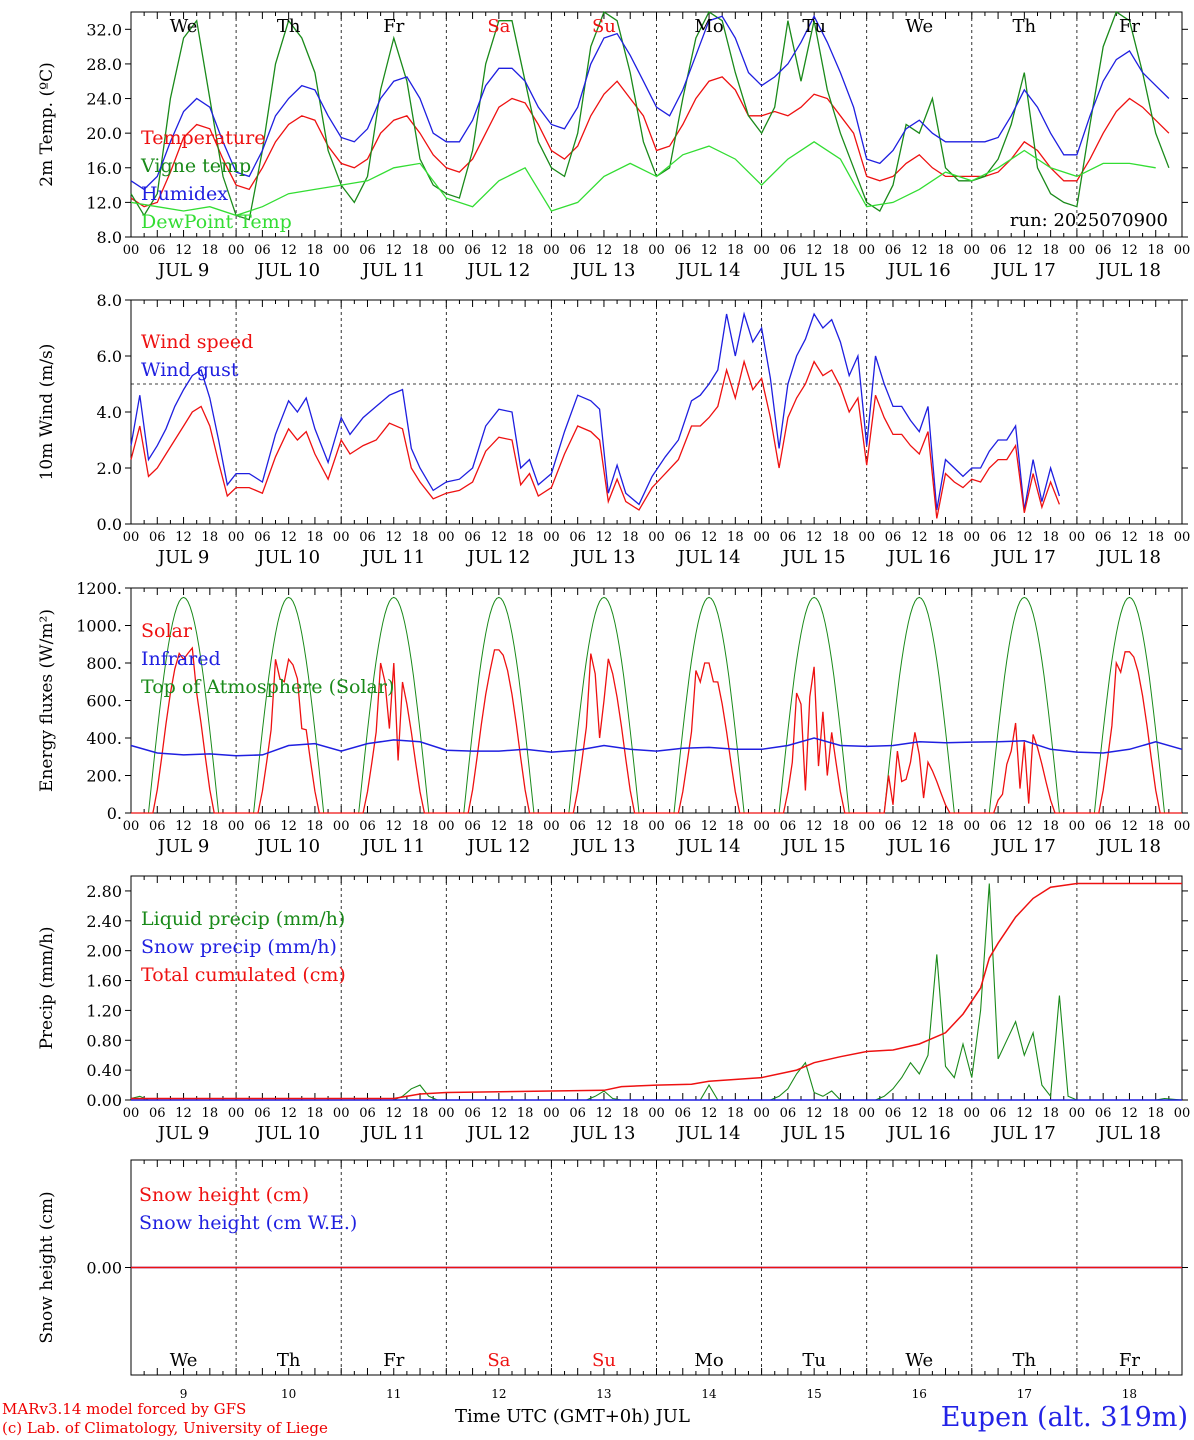 This screenshot has width=1194, height=1440. I want to click on legend-dewpoint-temp: DewPoint Temp, so click(216, 222).